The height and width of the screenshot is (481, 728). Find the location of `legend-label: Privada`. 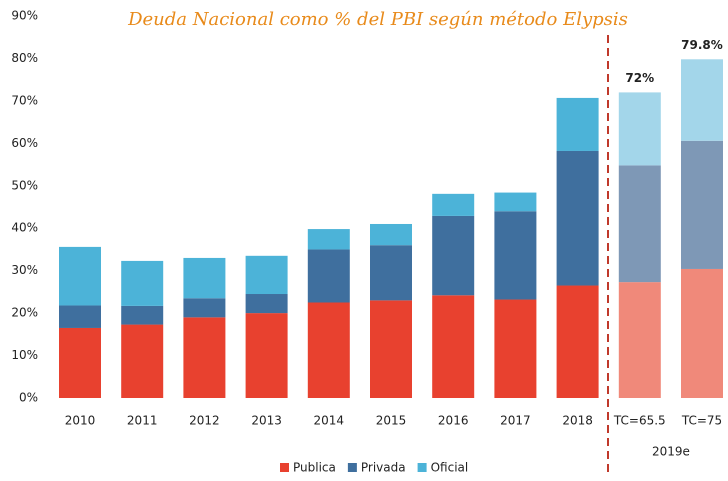

legend-label: Privada is located at coordinates (383, 468).